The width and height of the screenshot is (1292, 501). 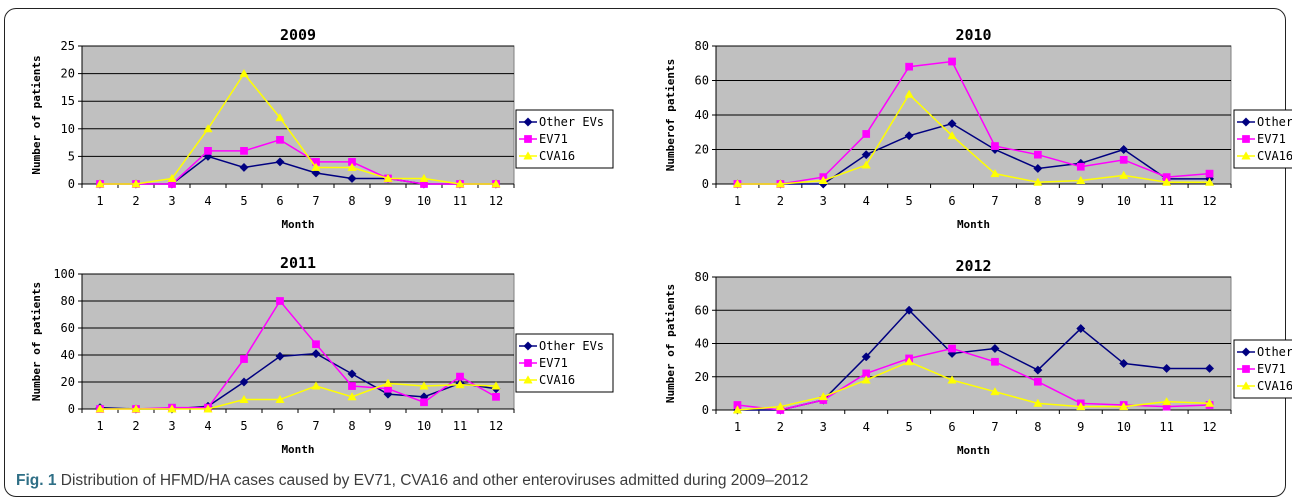 I want to click on x-tick-label: 5, so click(x=243, y=426).